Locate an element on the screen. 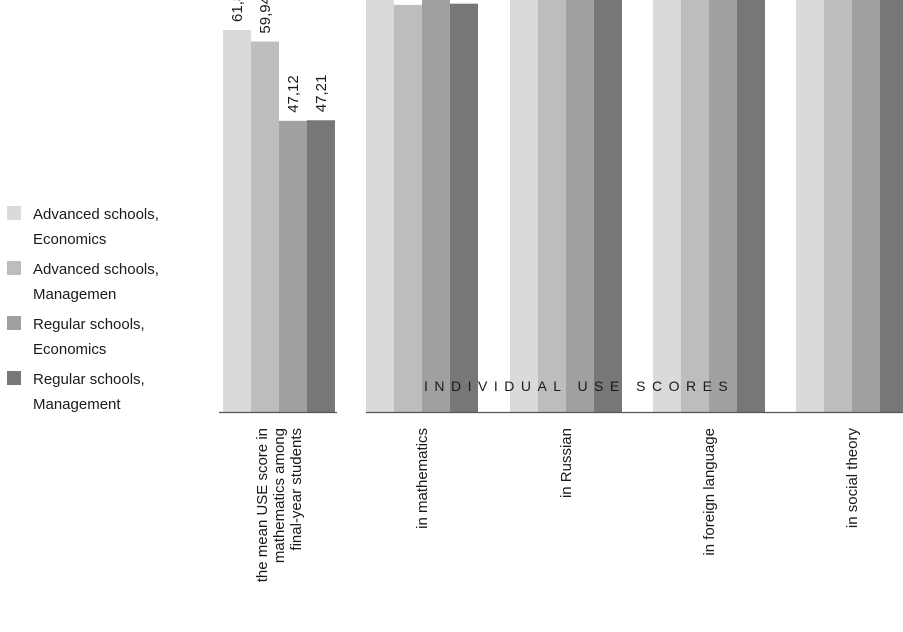 The height and width of the screenshot is (632, 903). category-label-4-line-1: in foreign language is located at coordinates (709, 492).